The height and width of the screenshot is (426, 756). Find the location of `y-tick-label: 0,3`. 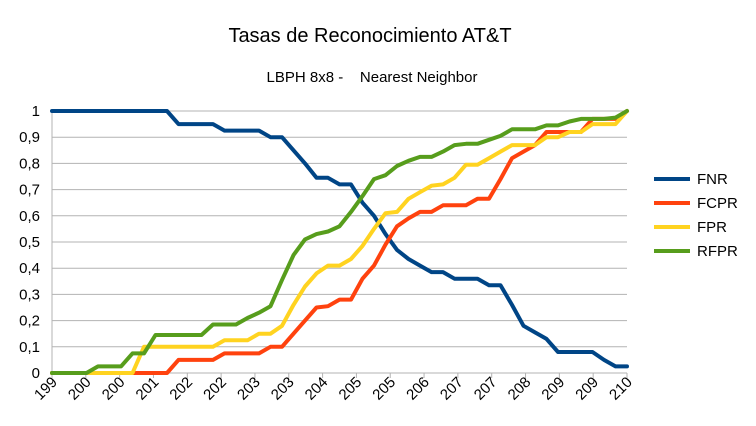

y-tick-label: 0,3 is located at coordinates (29, 294).